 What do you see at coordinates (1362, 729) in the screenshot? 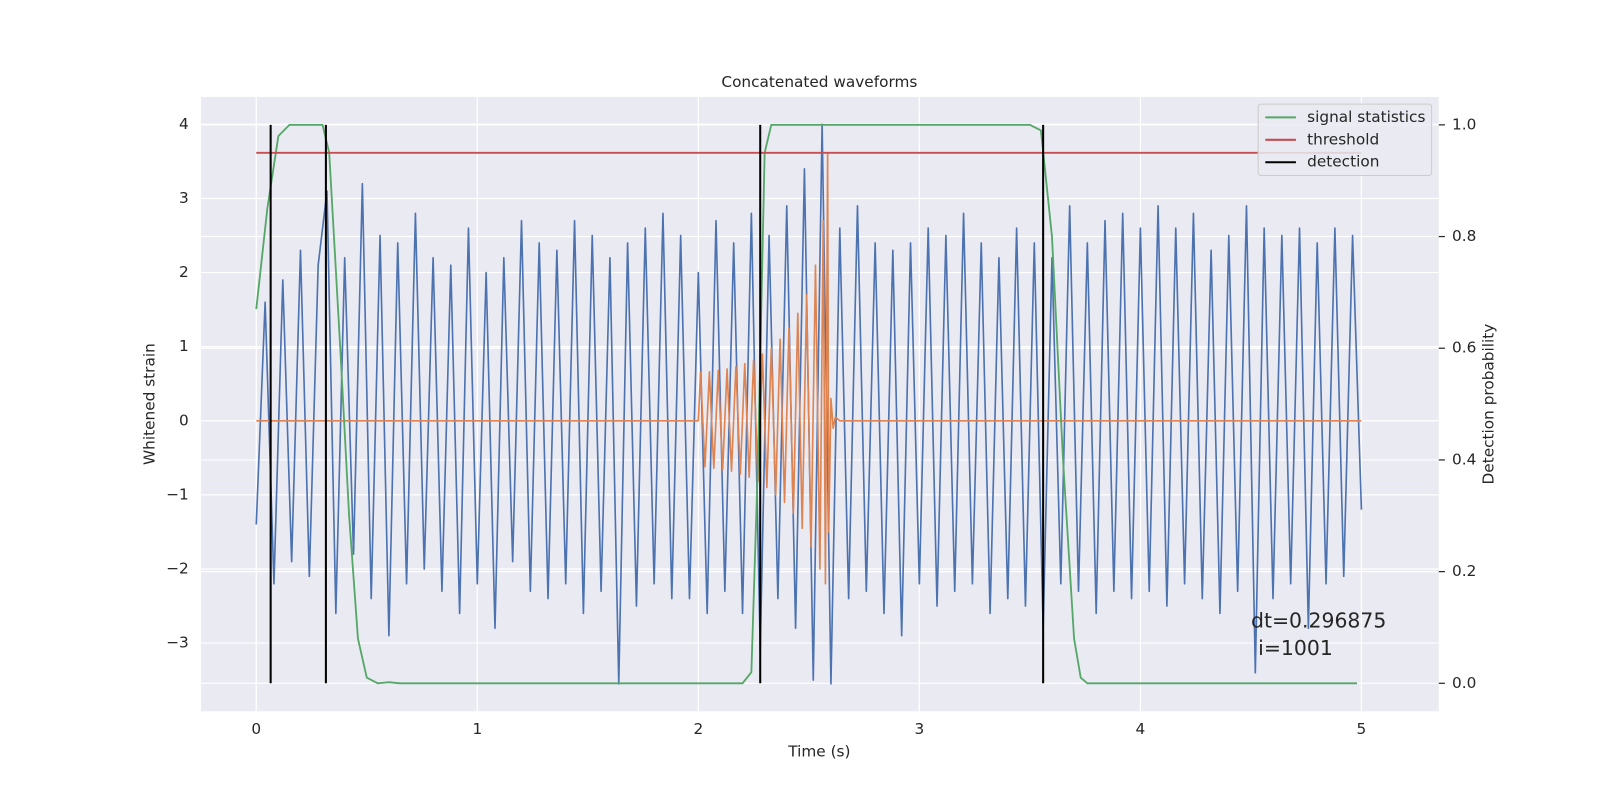
I see `x-tick-label: 5` at bounding box center [1362, 729].